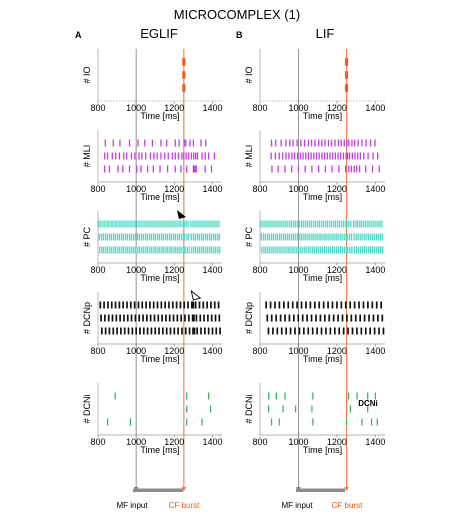 This screenshot has width=474, height=520. I want to click on cf-burst-label-a: CF burst, so click(184, 505).